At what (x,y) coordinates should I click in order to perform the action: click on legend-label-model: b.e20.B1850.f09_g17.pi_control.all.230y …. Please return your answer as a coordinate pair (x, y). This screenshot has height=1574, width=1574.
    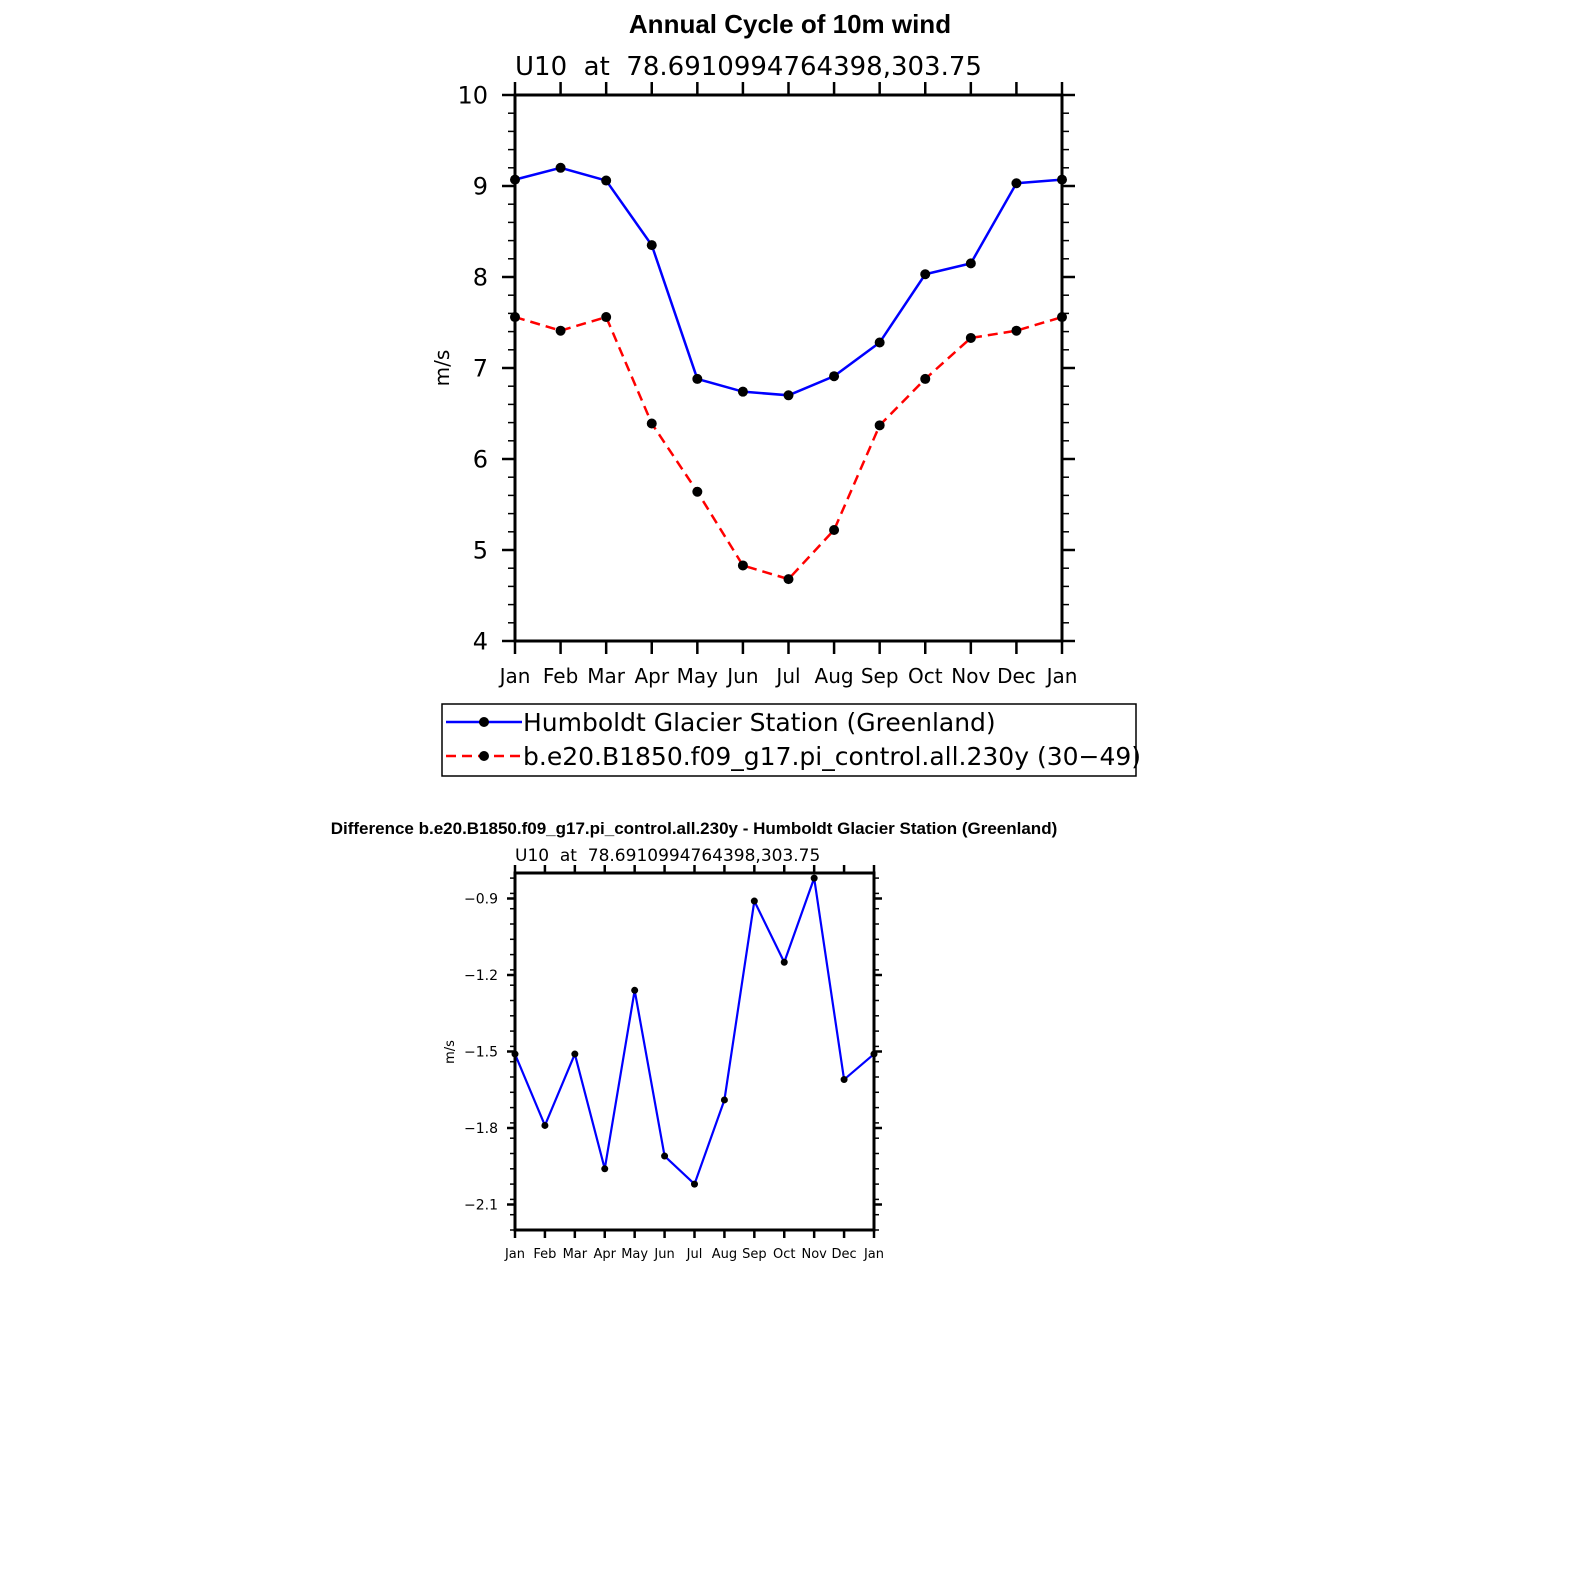
    Looking at the image, I should click on (832, 756).